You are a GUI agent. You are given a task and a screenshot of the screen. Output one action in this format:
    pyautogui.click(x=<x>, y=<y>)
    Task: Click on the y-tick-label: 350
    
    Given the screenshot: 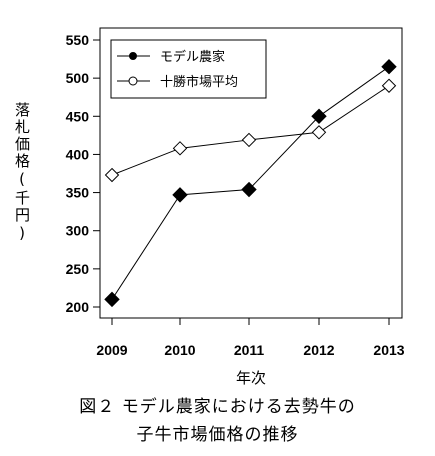 What is the action you would take?
    pyautogui.click(x=78, y=193)
    